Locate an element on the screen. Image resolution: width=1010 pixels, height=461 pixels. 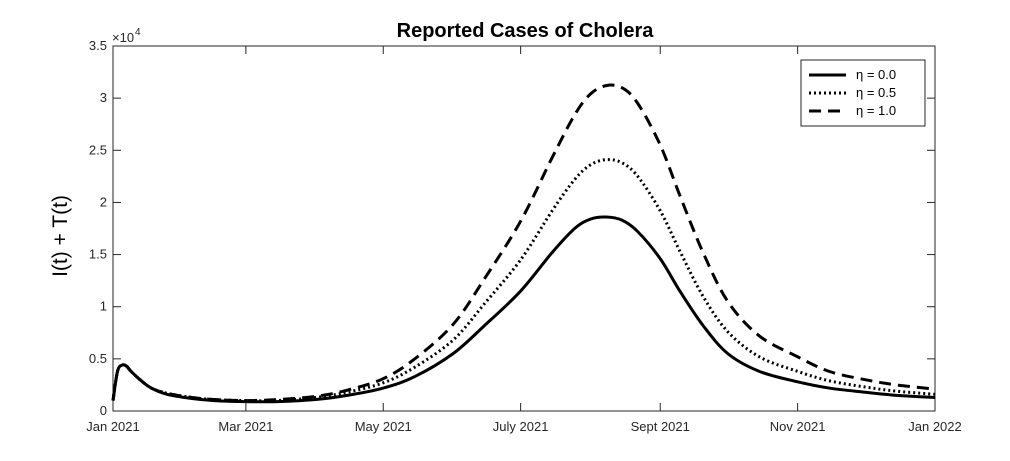
x-tick-label: Nov 2021 is located at coordinates (798, 426).